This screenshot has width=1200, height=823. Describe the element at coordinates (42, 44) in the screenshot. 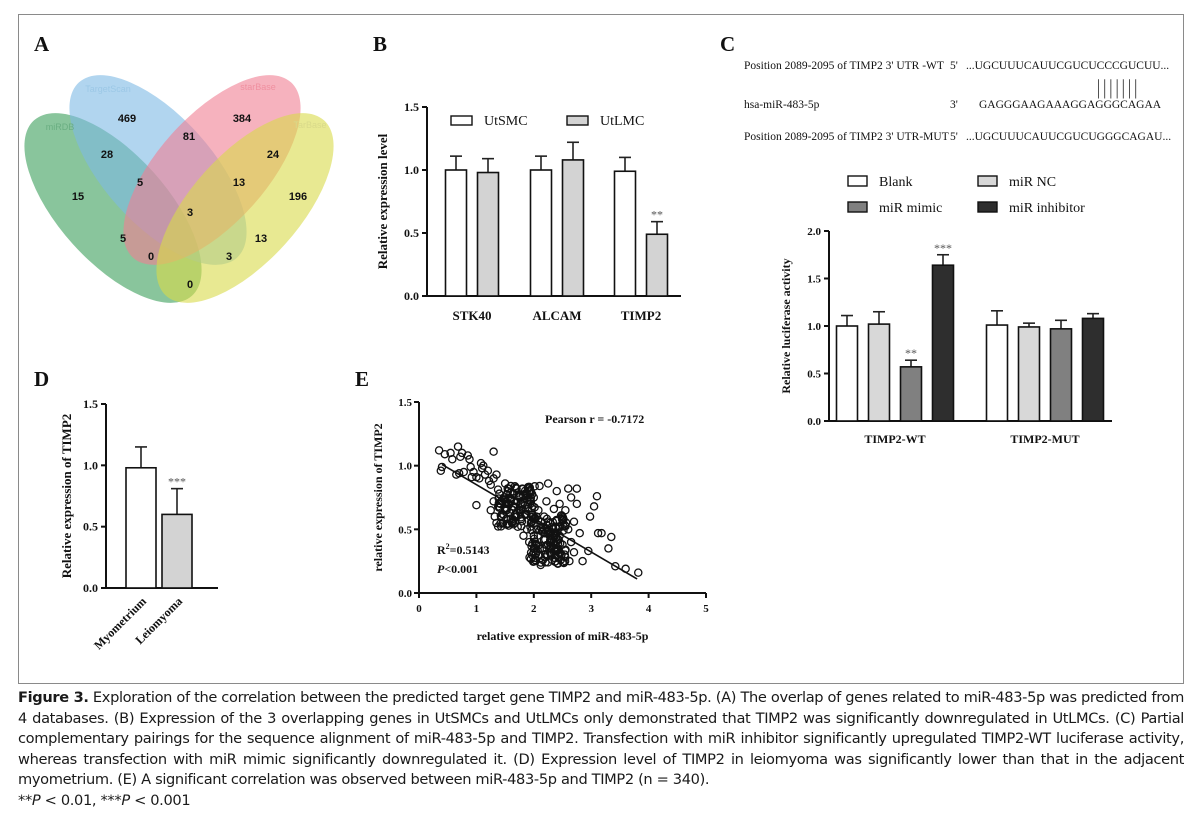

I see `panel-letter-a: A` at that location.